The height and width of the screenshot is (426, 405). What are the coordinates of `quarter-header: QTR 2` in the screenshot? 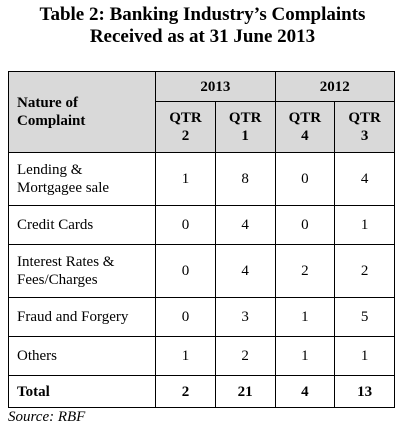 It's located at (185, 127).